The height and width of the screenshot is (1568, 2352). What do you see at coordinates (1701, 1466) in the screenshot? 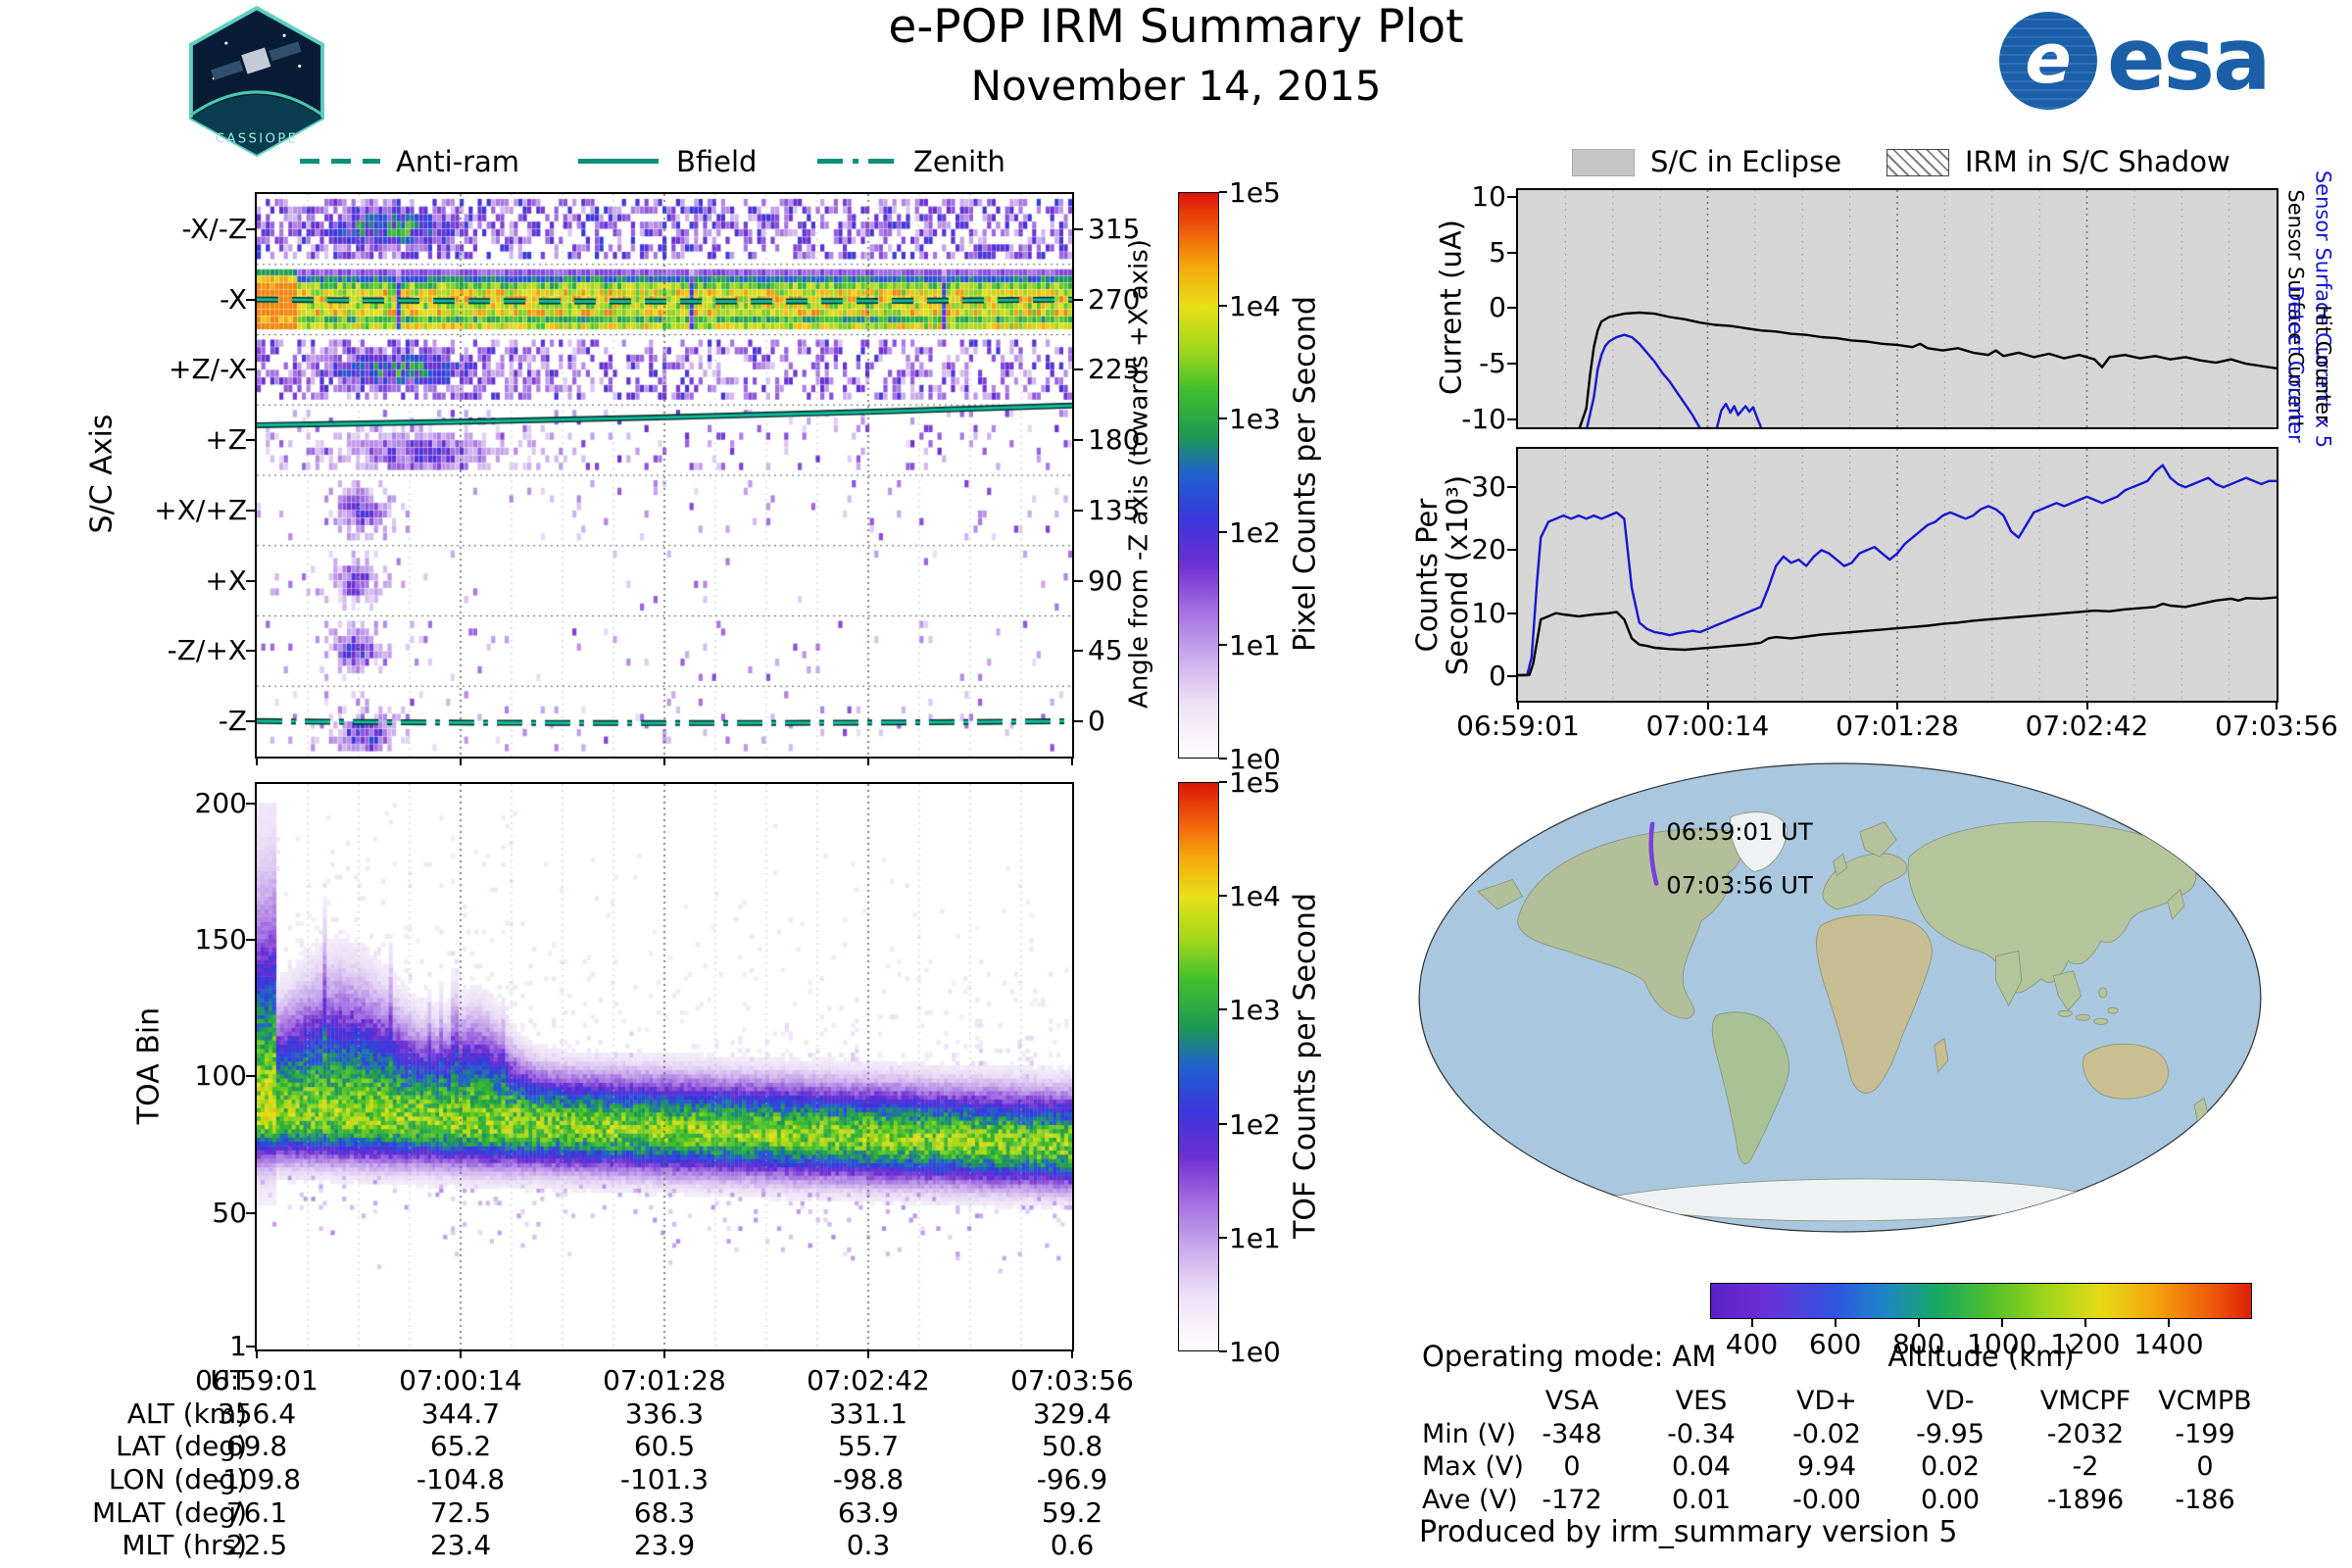
I see `voltage-value: 0.04` at bounding box center [1701, 1466].